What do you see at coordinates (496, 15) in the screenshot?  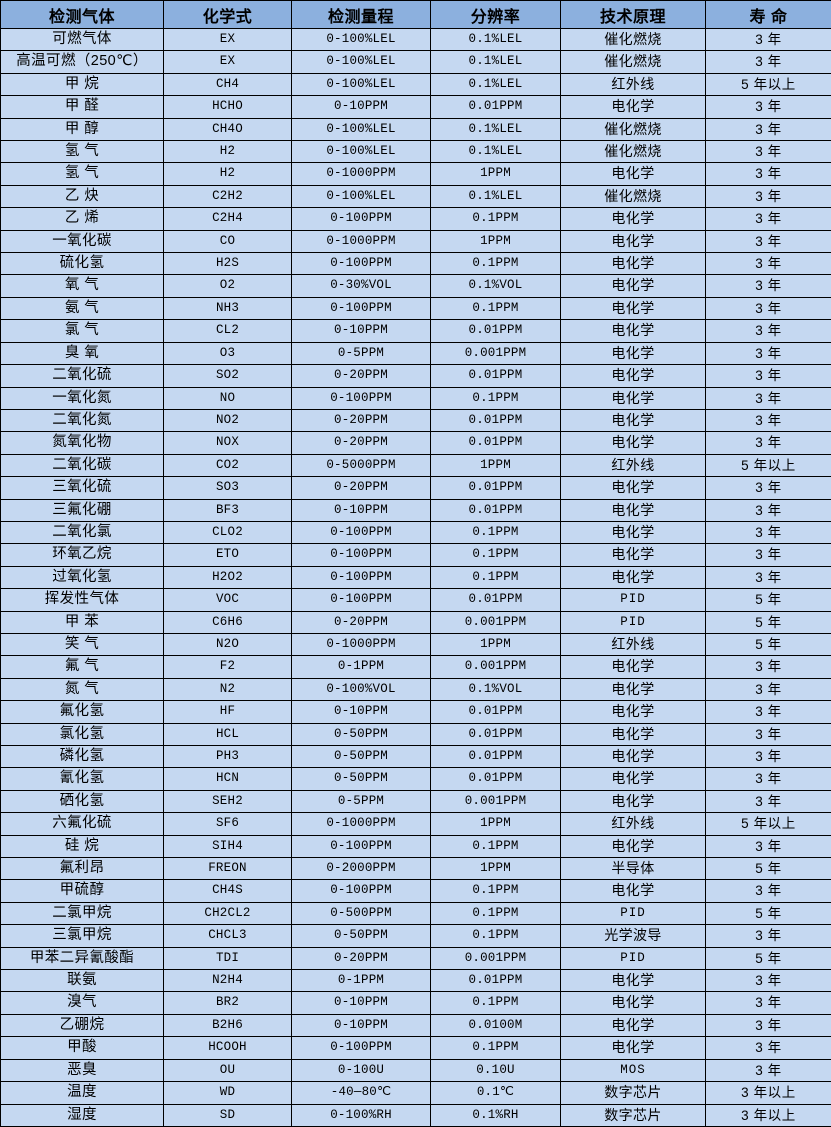 I see `column-header-resolution: 分辨率` at bounding box center [496, 15].